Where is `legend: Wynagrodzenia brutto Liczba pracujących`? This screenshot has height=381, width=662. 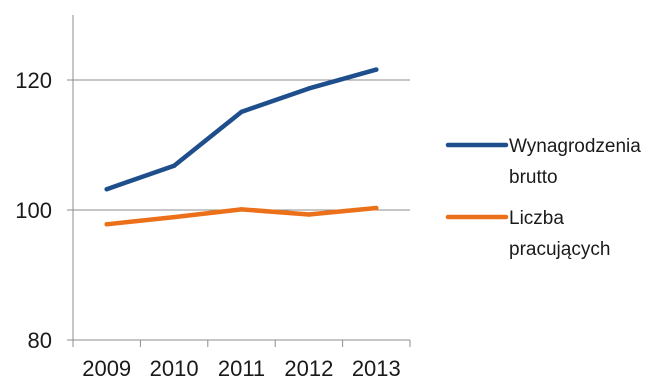 legend: Wynagrodzenia brutto Liczba pracujących is located at coordinates (543, 198).